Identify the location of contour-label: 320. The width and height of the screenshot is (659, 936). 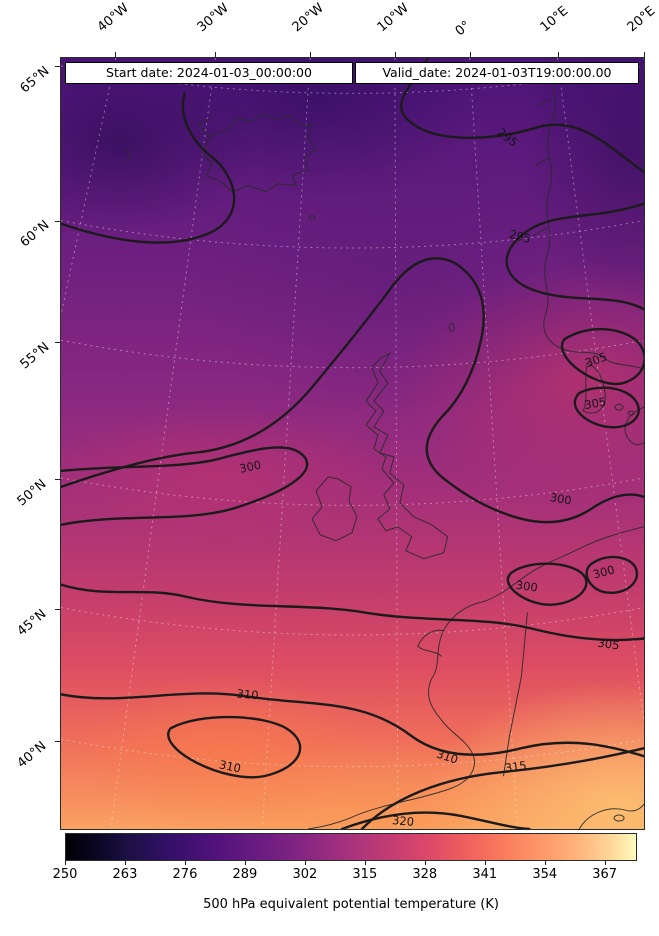
(403, 821).